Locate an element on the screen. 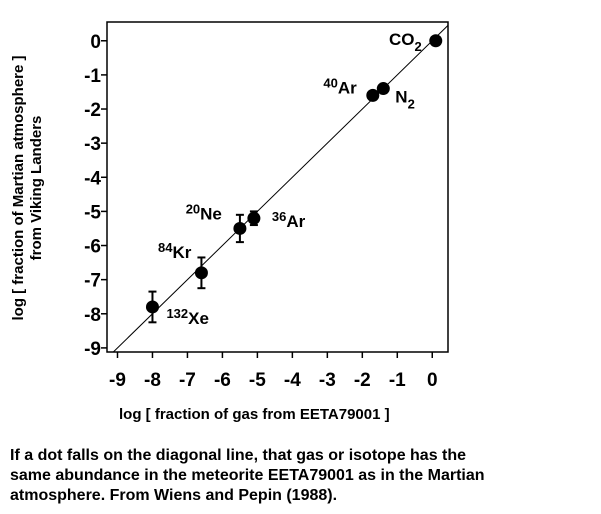 The image size is (601, 514). label-name: Kr is located at coordinates (182, 252).